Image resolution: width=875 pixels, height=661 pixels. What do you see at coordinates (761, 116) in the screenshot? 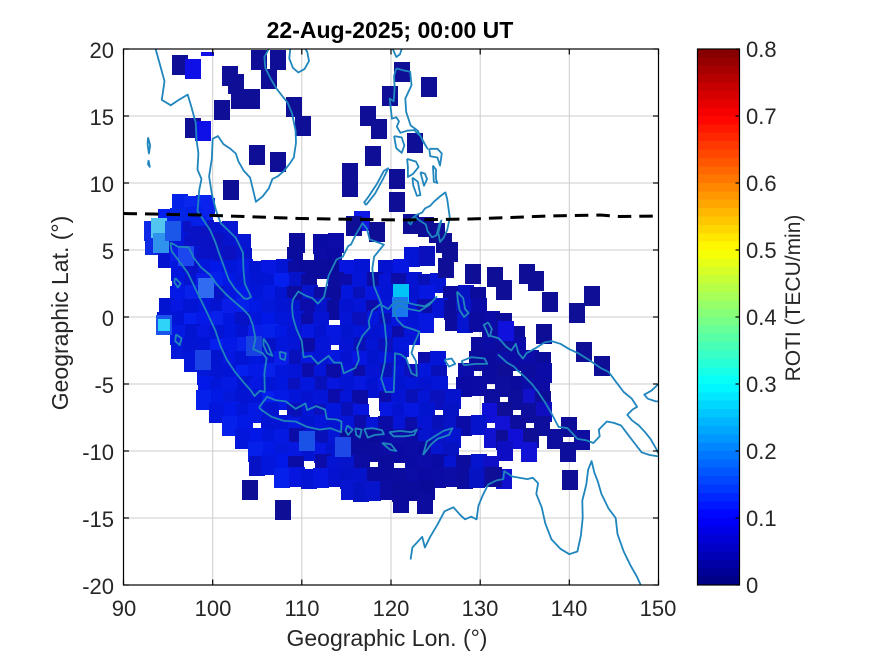
I see `svg-text: 0.7` at bounding box center [761, 116].